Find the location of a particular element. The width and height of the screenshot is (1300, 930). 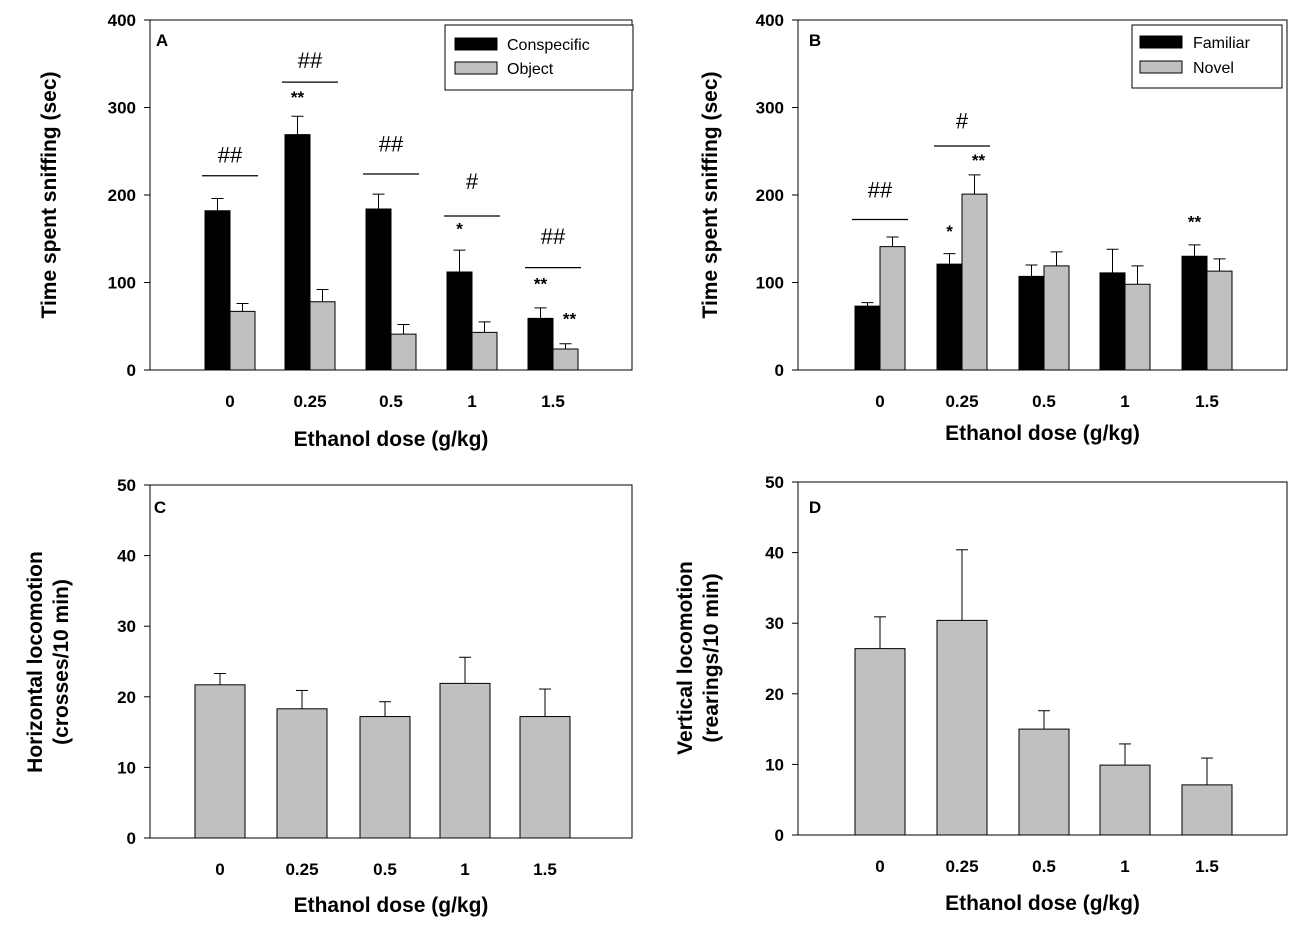

legend-label: Conspecific is located at coordinates (548, 45).